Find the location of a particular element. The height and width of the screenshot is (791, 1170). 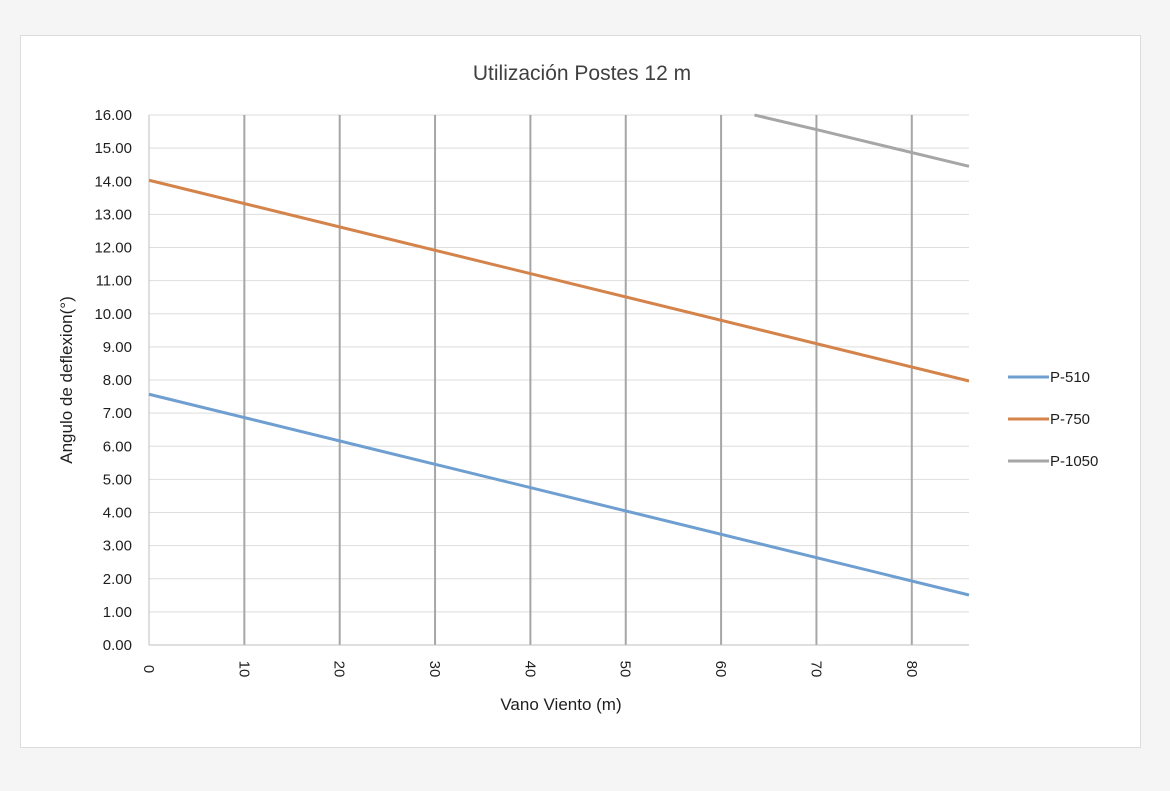

x-tick-label: 20 is located at coordinates (339, 669).